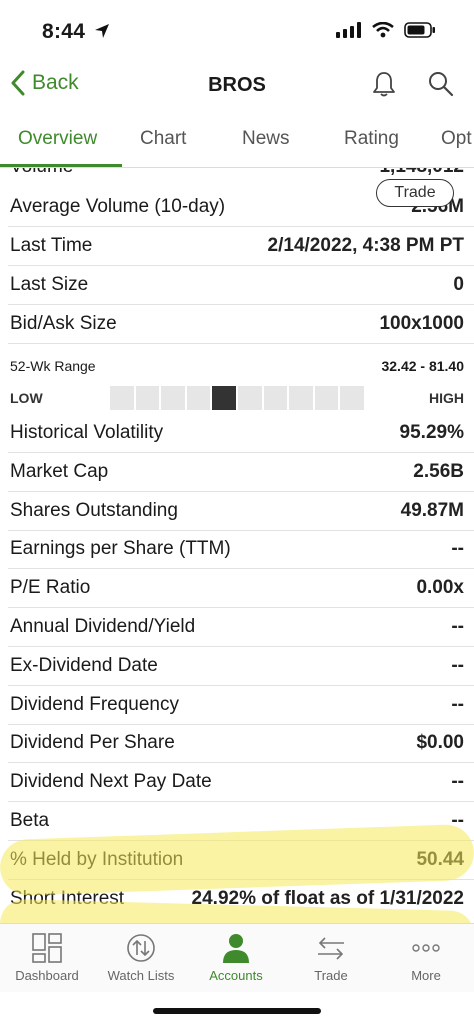  What do you see at coordinates (102, 31) in the screenshot?
I see `location-arrow-icon` at bounding box center [102, 31].